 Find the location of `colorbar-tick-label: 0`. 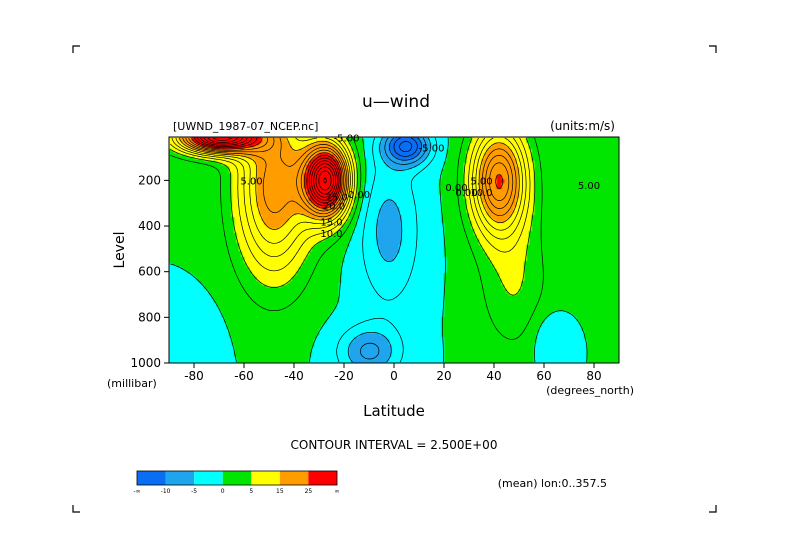

colorbar-tick-label: 0 is located at coordinates (223, 491).